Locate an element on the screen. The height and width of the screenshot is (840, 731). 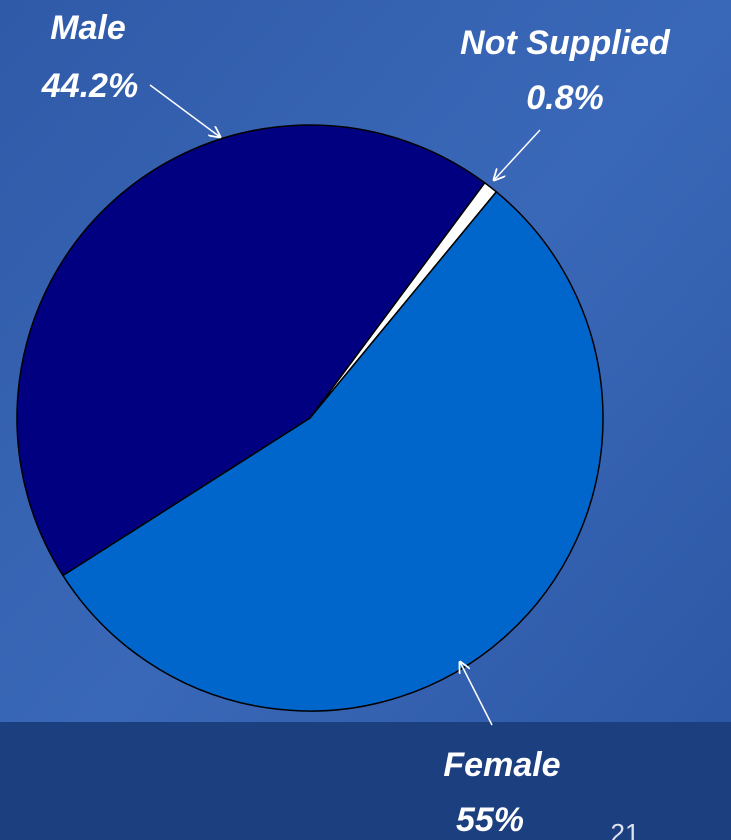
value-label: 55% is located at coordinates (490, 820).